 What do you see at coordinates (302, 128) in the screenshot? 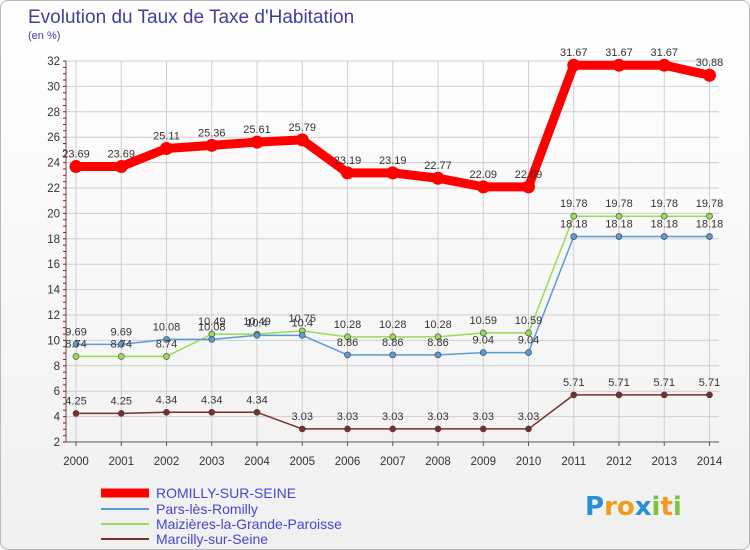
I see `data-label: 25.79` at bounding box center [302, 128].